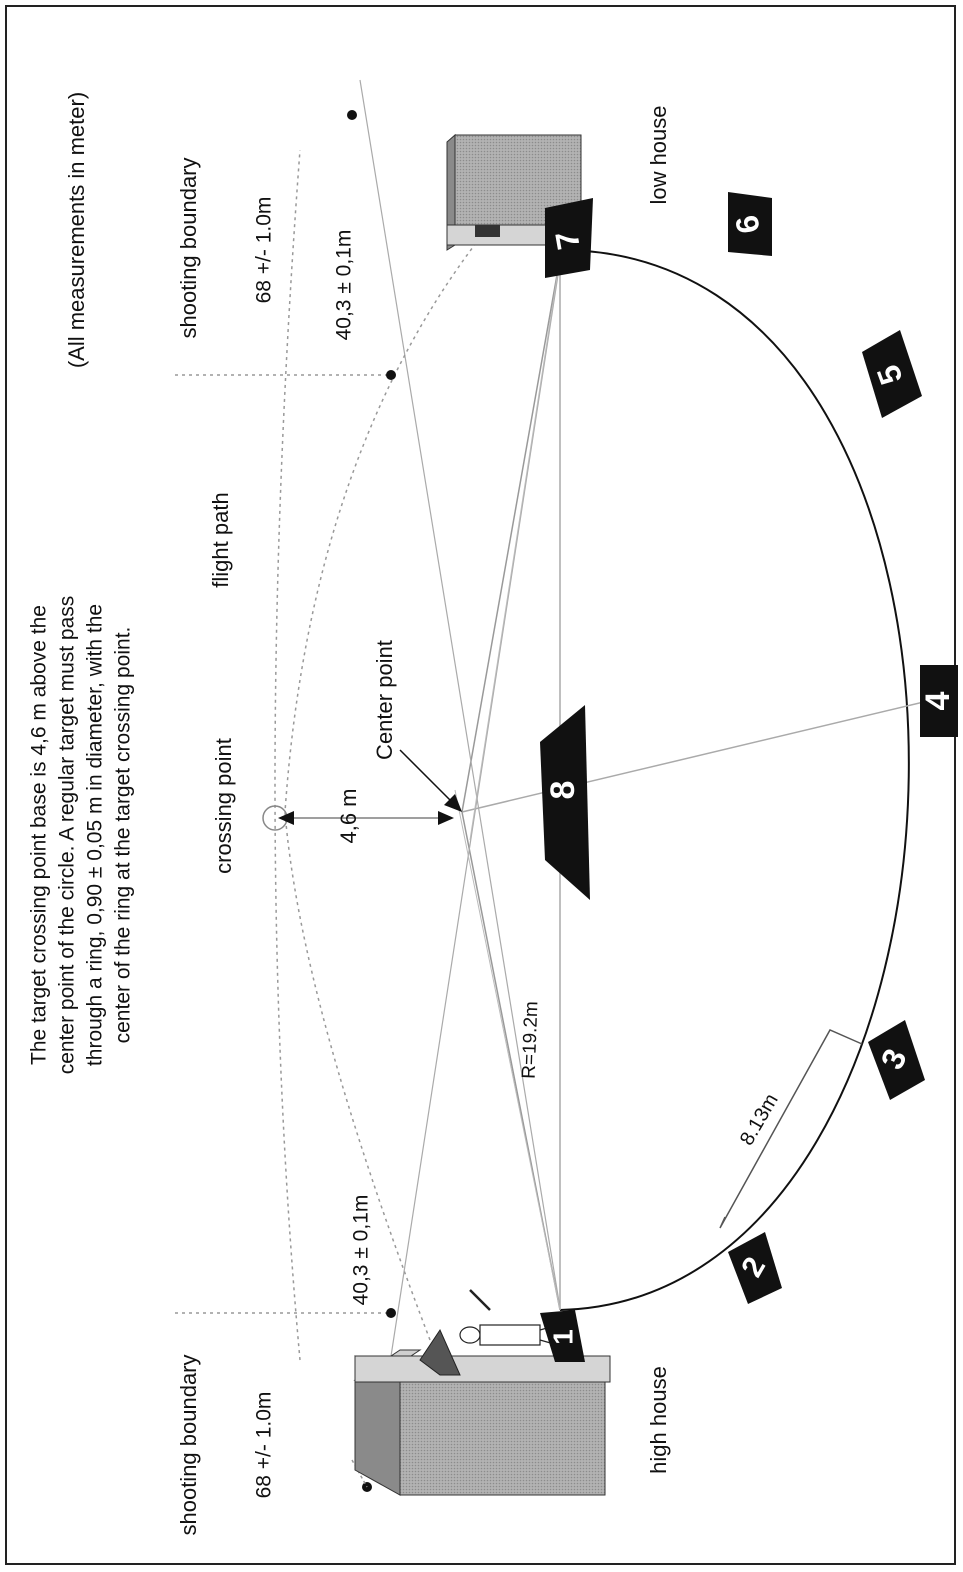 The width and height of the screenshot is (963, 1572). Describe the element at coordinates (188, 247) in the screenshot. I see `shooting-boundary-top-label: shooting boundary` at that location.